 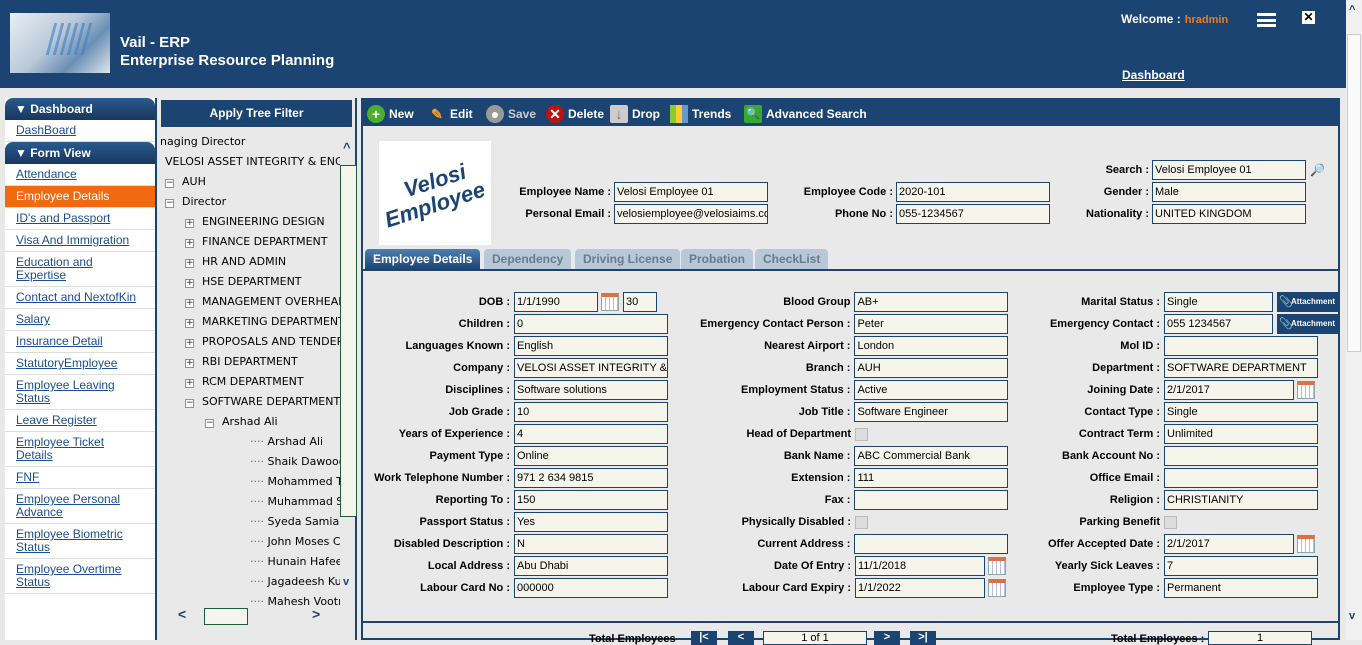 What do you see at coordinates (591, 324) in the screenshot?
I see `children-input: 0` at bounding box center [591, 324].